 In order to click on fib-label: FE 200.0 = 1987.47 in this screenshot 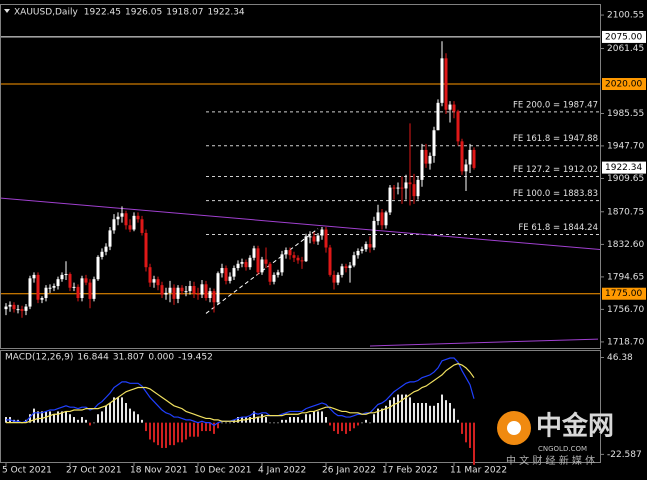, I will do `click(555, 105)`.